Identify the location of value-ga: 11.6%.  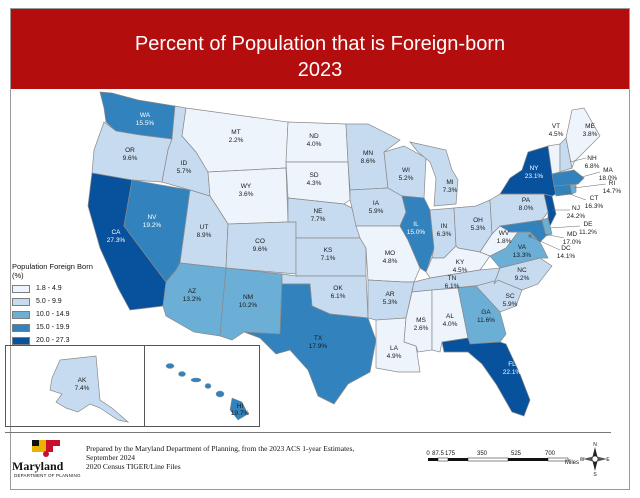
(486, 320).